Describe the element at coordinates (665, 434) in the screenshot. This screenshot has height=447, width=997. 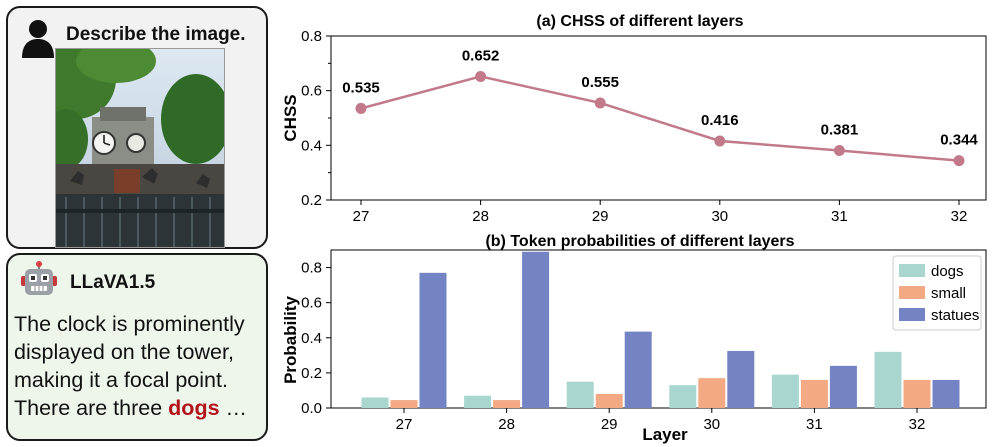
I see `chart-b-xlabel: Layer` at that location.